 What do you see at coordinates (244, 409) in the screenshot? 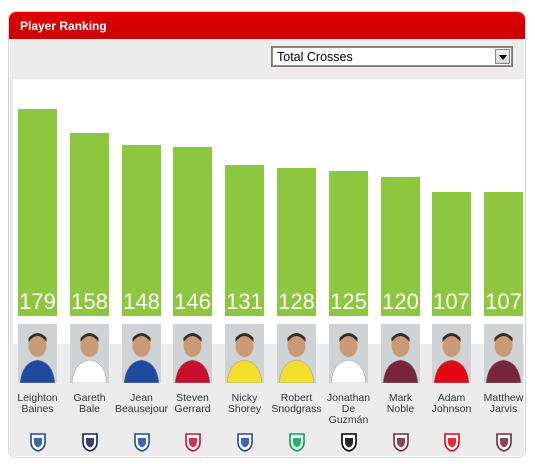
I see `player-last-name: Shorey` at bounding box center [244, 409].